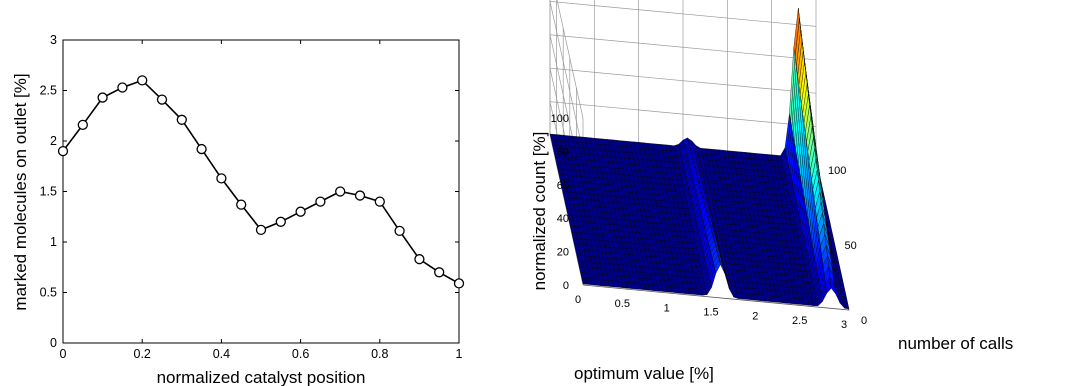 Image resolution: width=1067 pixels, height=386 pixels. I want to click on line-chart-x-label: normalized catalyst position, so click(261, 377).